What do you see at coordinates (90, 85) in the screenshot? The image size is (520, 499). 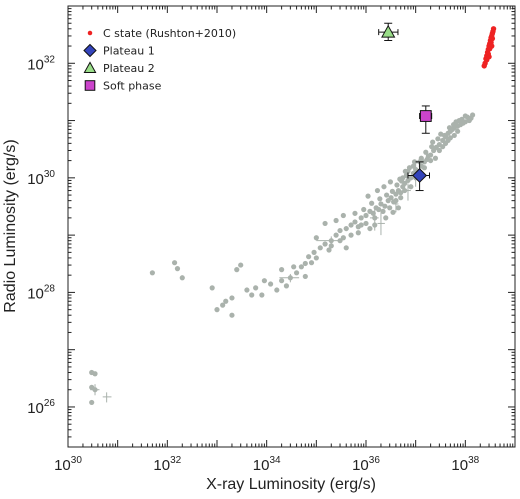 I see `legend-marker-soft-phase` at bounding box center [90, 85].